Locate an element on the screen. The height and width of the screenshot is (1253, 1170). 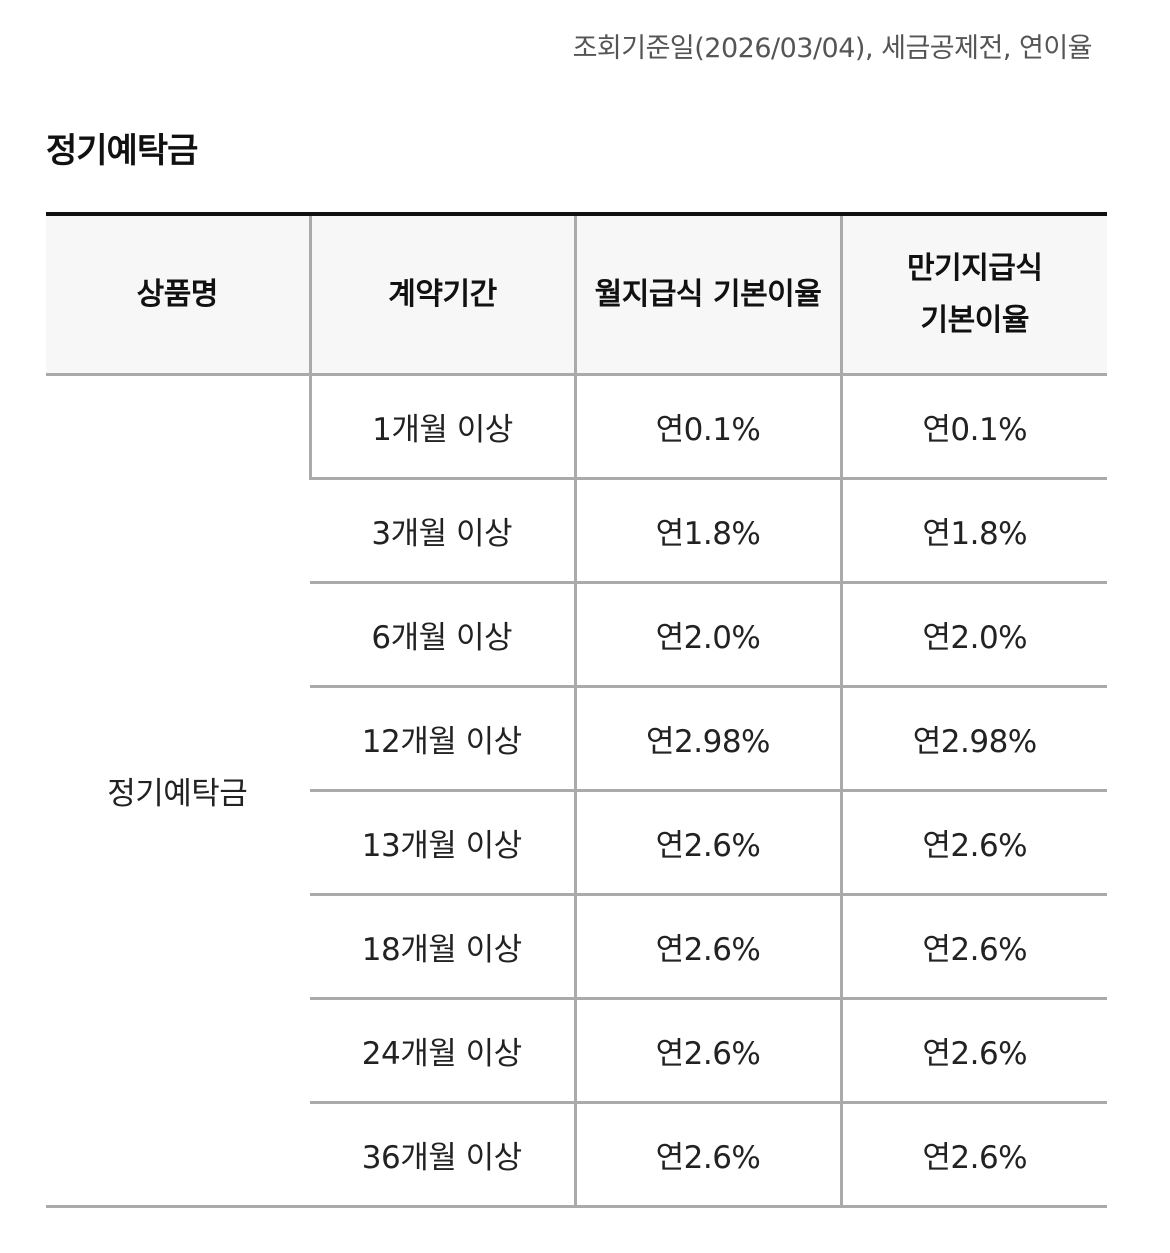
period-cell: 24개월 이상 is located at coordinates (442, 1051).